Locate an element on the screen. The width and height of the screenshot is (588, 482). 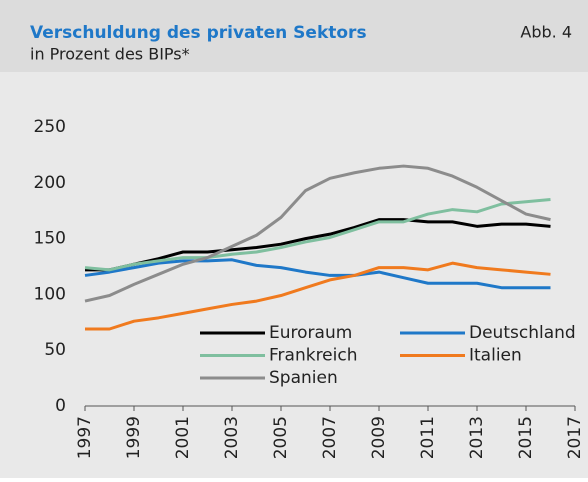
header is located at coordinates (294, 36).